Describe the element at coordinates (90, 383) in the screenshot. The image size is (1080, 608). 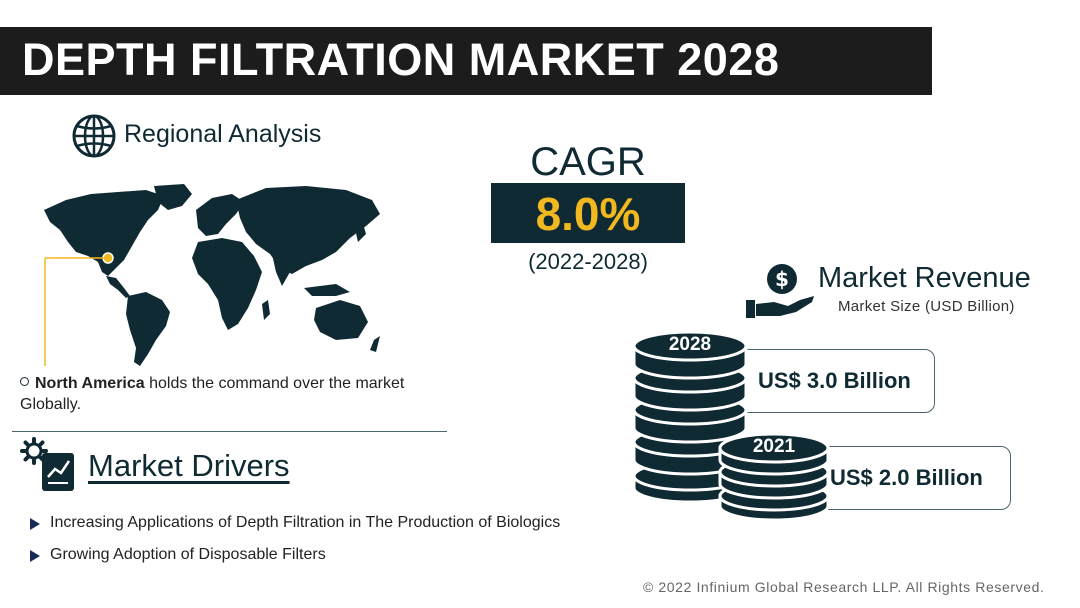
I see `region-name: North America` at that location.